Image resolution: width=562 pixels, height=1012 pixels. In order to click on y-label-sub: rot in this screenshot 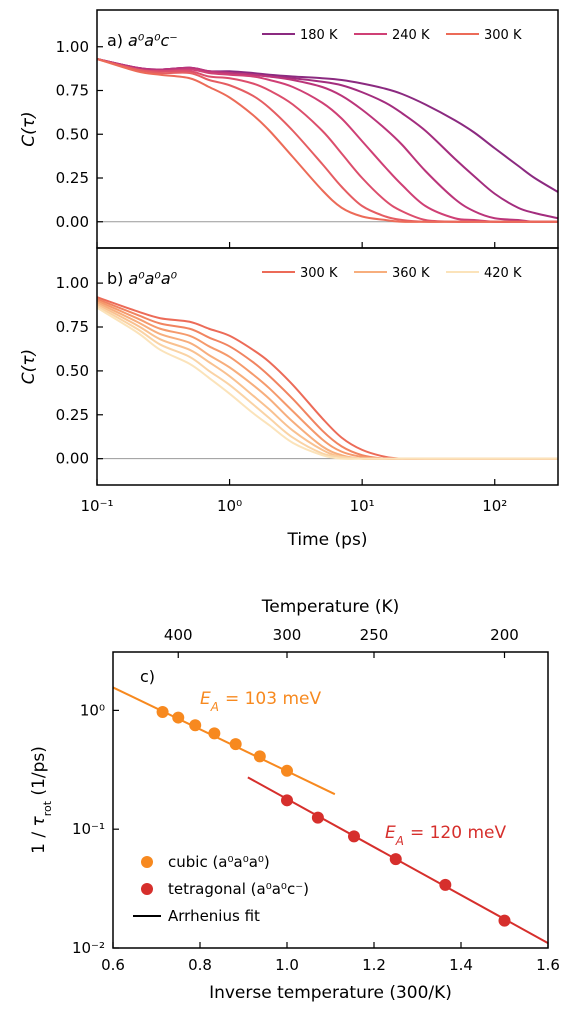, I will do `click(47, 808)`.